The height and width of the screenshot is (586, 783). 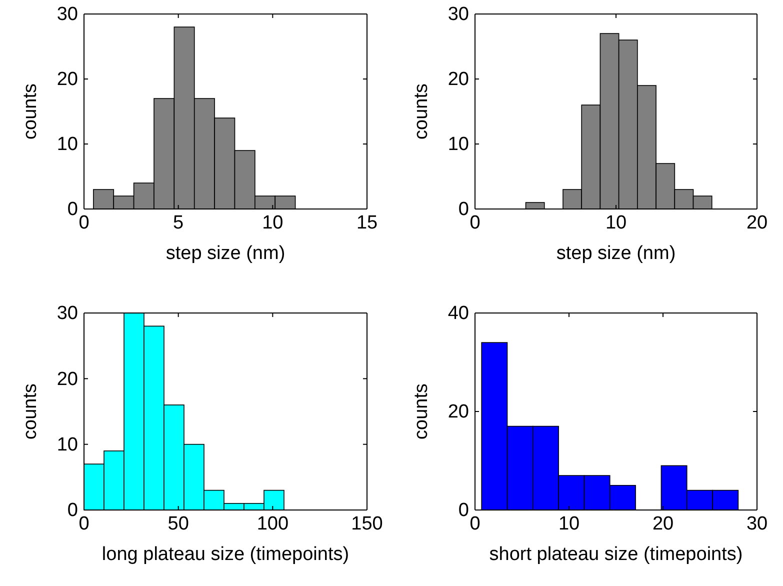 What do you see at coordinates (367, 223) in the screenshot?
I see `x-tick-label: 15` at bounding box center [367, 223].